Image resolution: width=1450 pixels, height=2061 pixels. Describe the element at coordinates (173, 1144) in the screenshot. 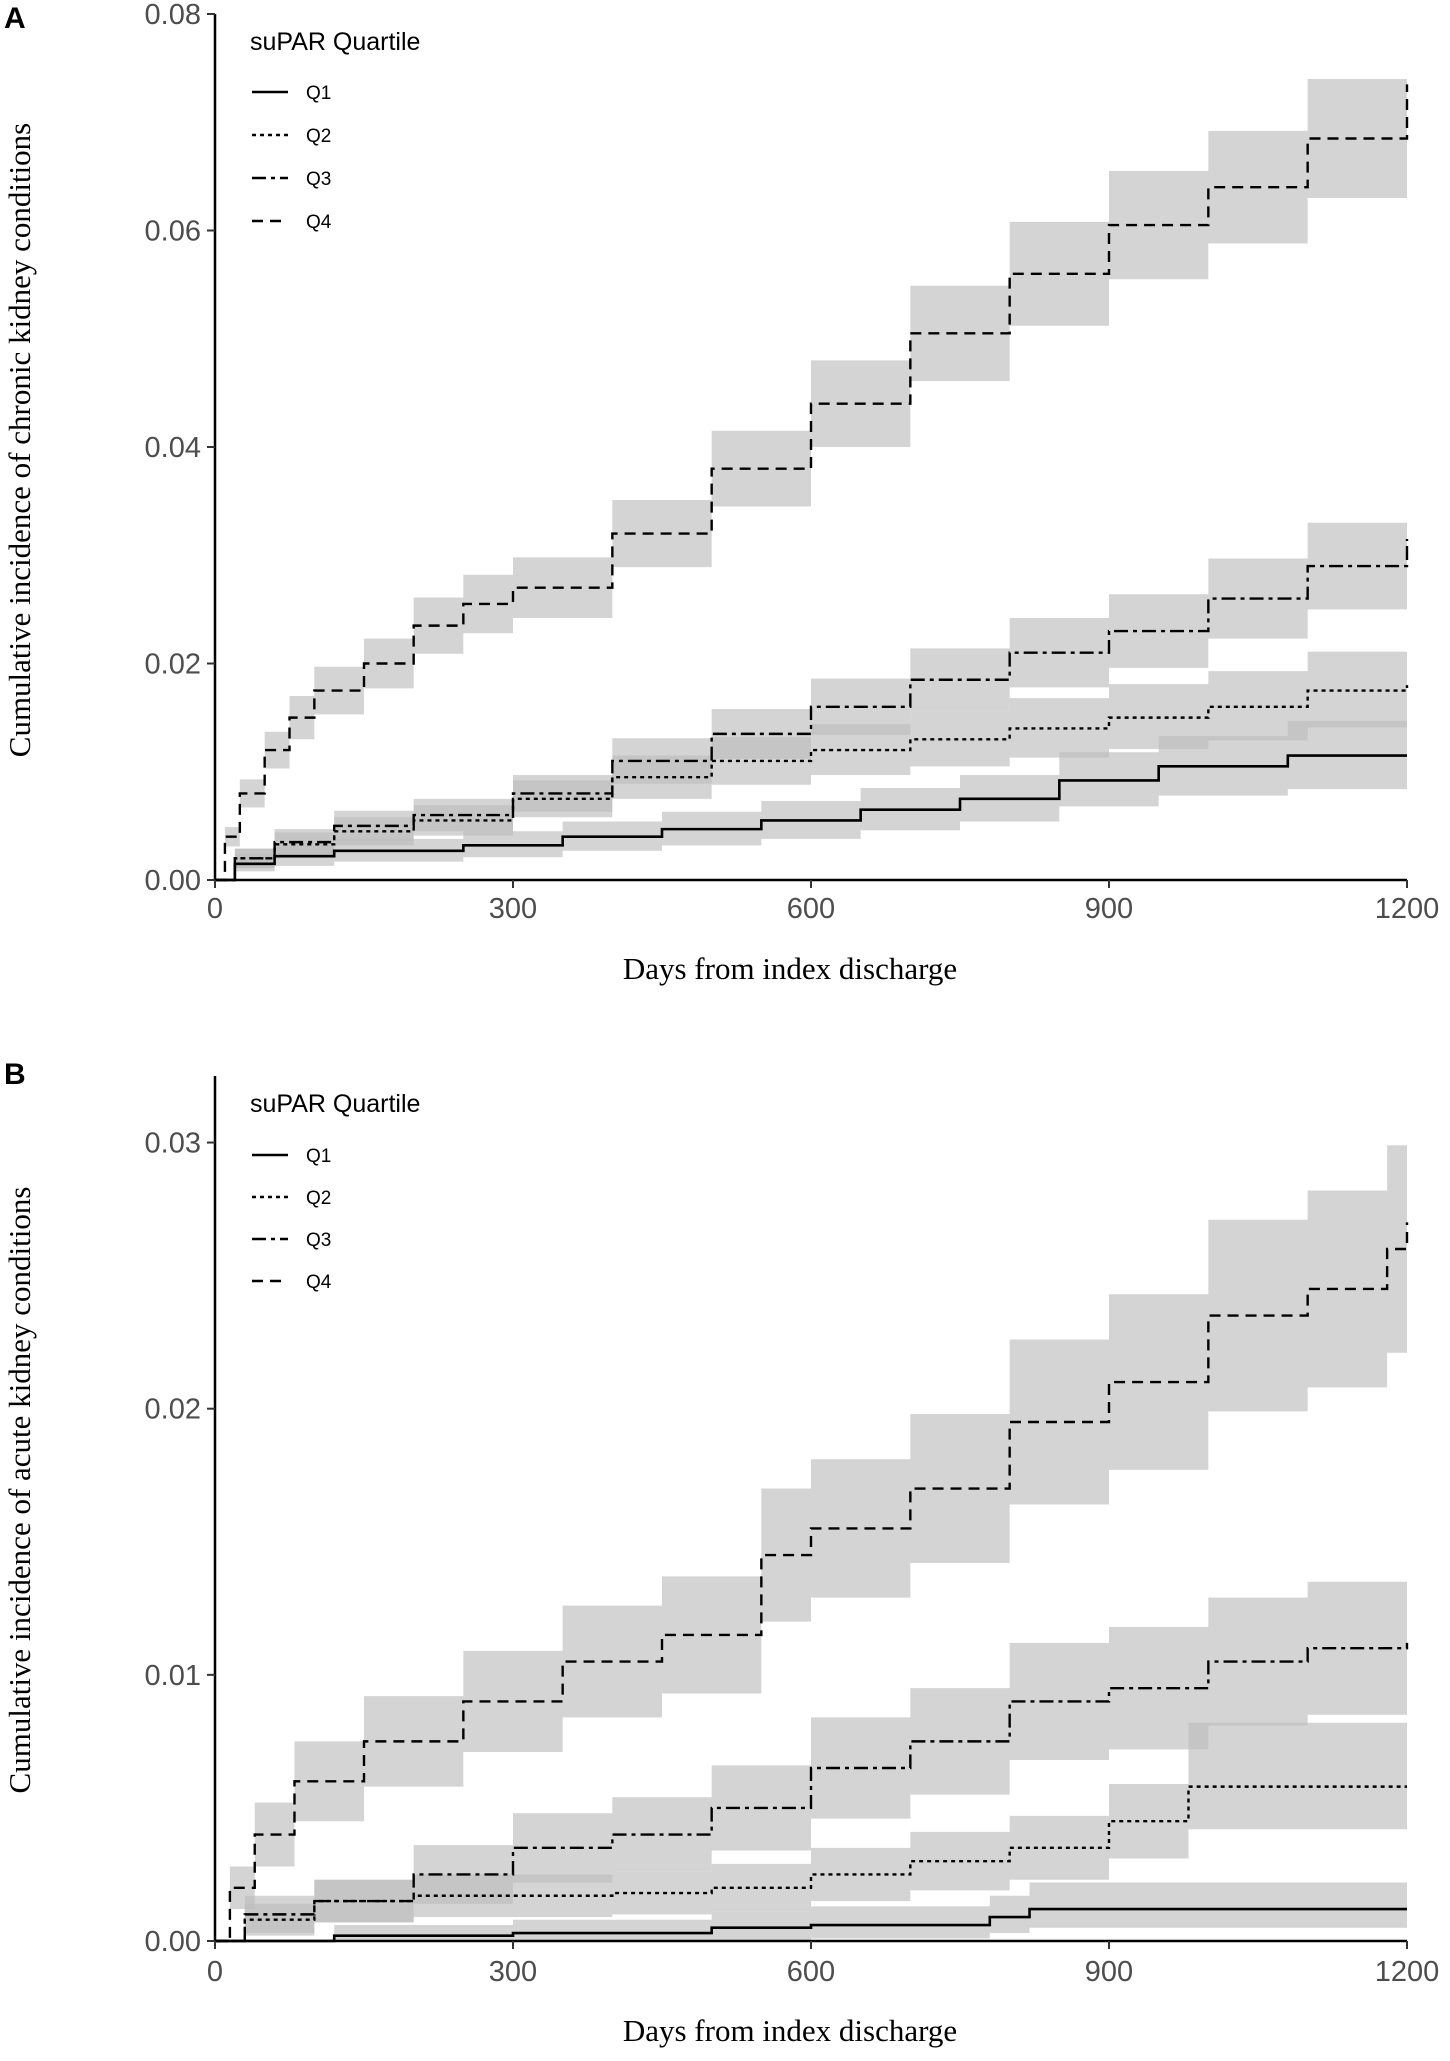

I see `y-tick-label: 0.03` at that location.